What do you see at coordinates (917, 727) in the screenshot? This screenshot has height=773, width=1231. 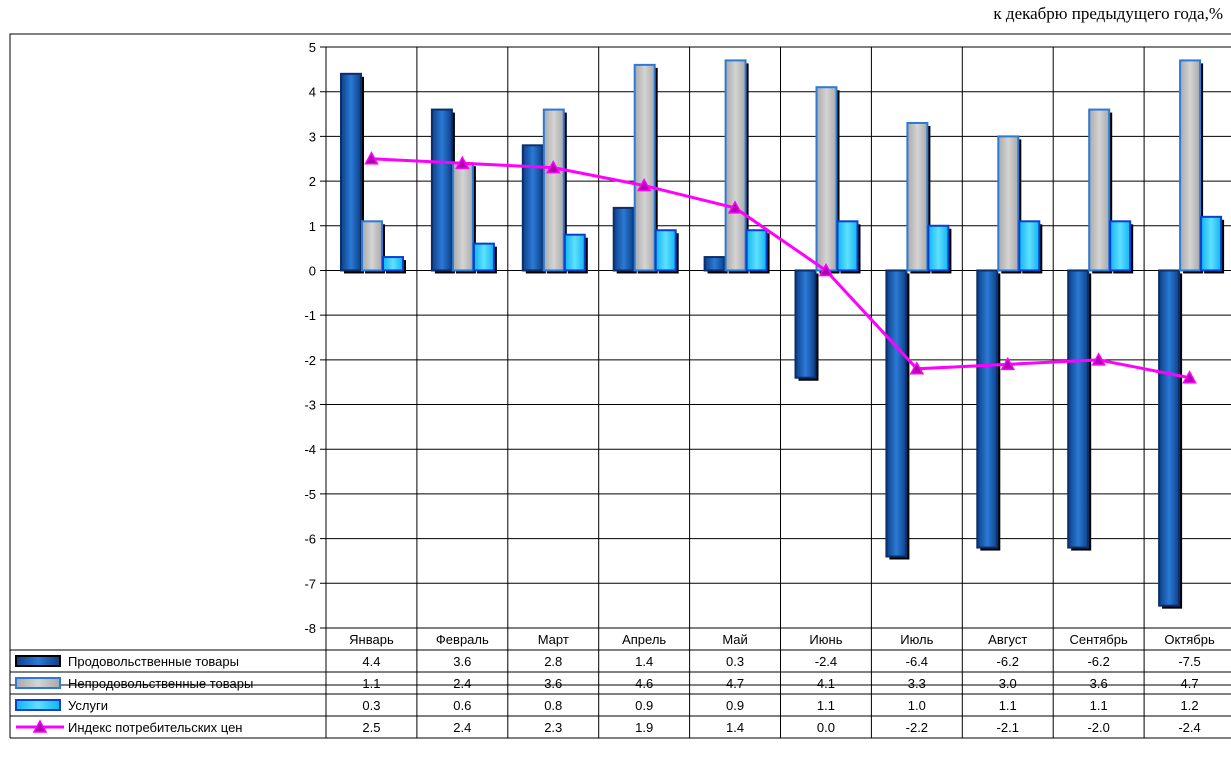 I see `table-cell-value: -2.2` at bounding box center [917, 727].